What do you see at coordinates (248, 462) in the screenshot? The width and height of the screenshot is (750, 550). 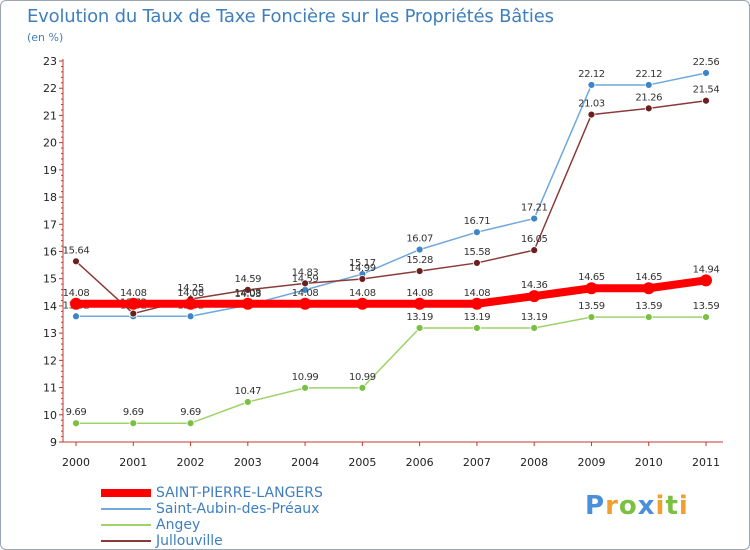 I see `x-tick-label: 2003` at bounding box center [248, 462].